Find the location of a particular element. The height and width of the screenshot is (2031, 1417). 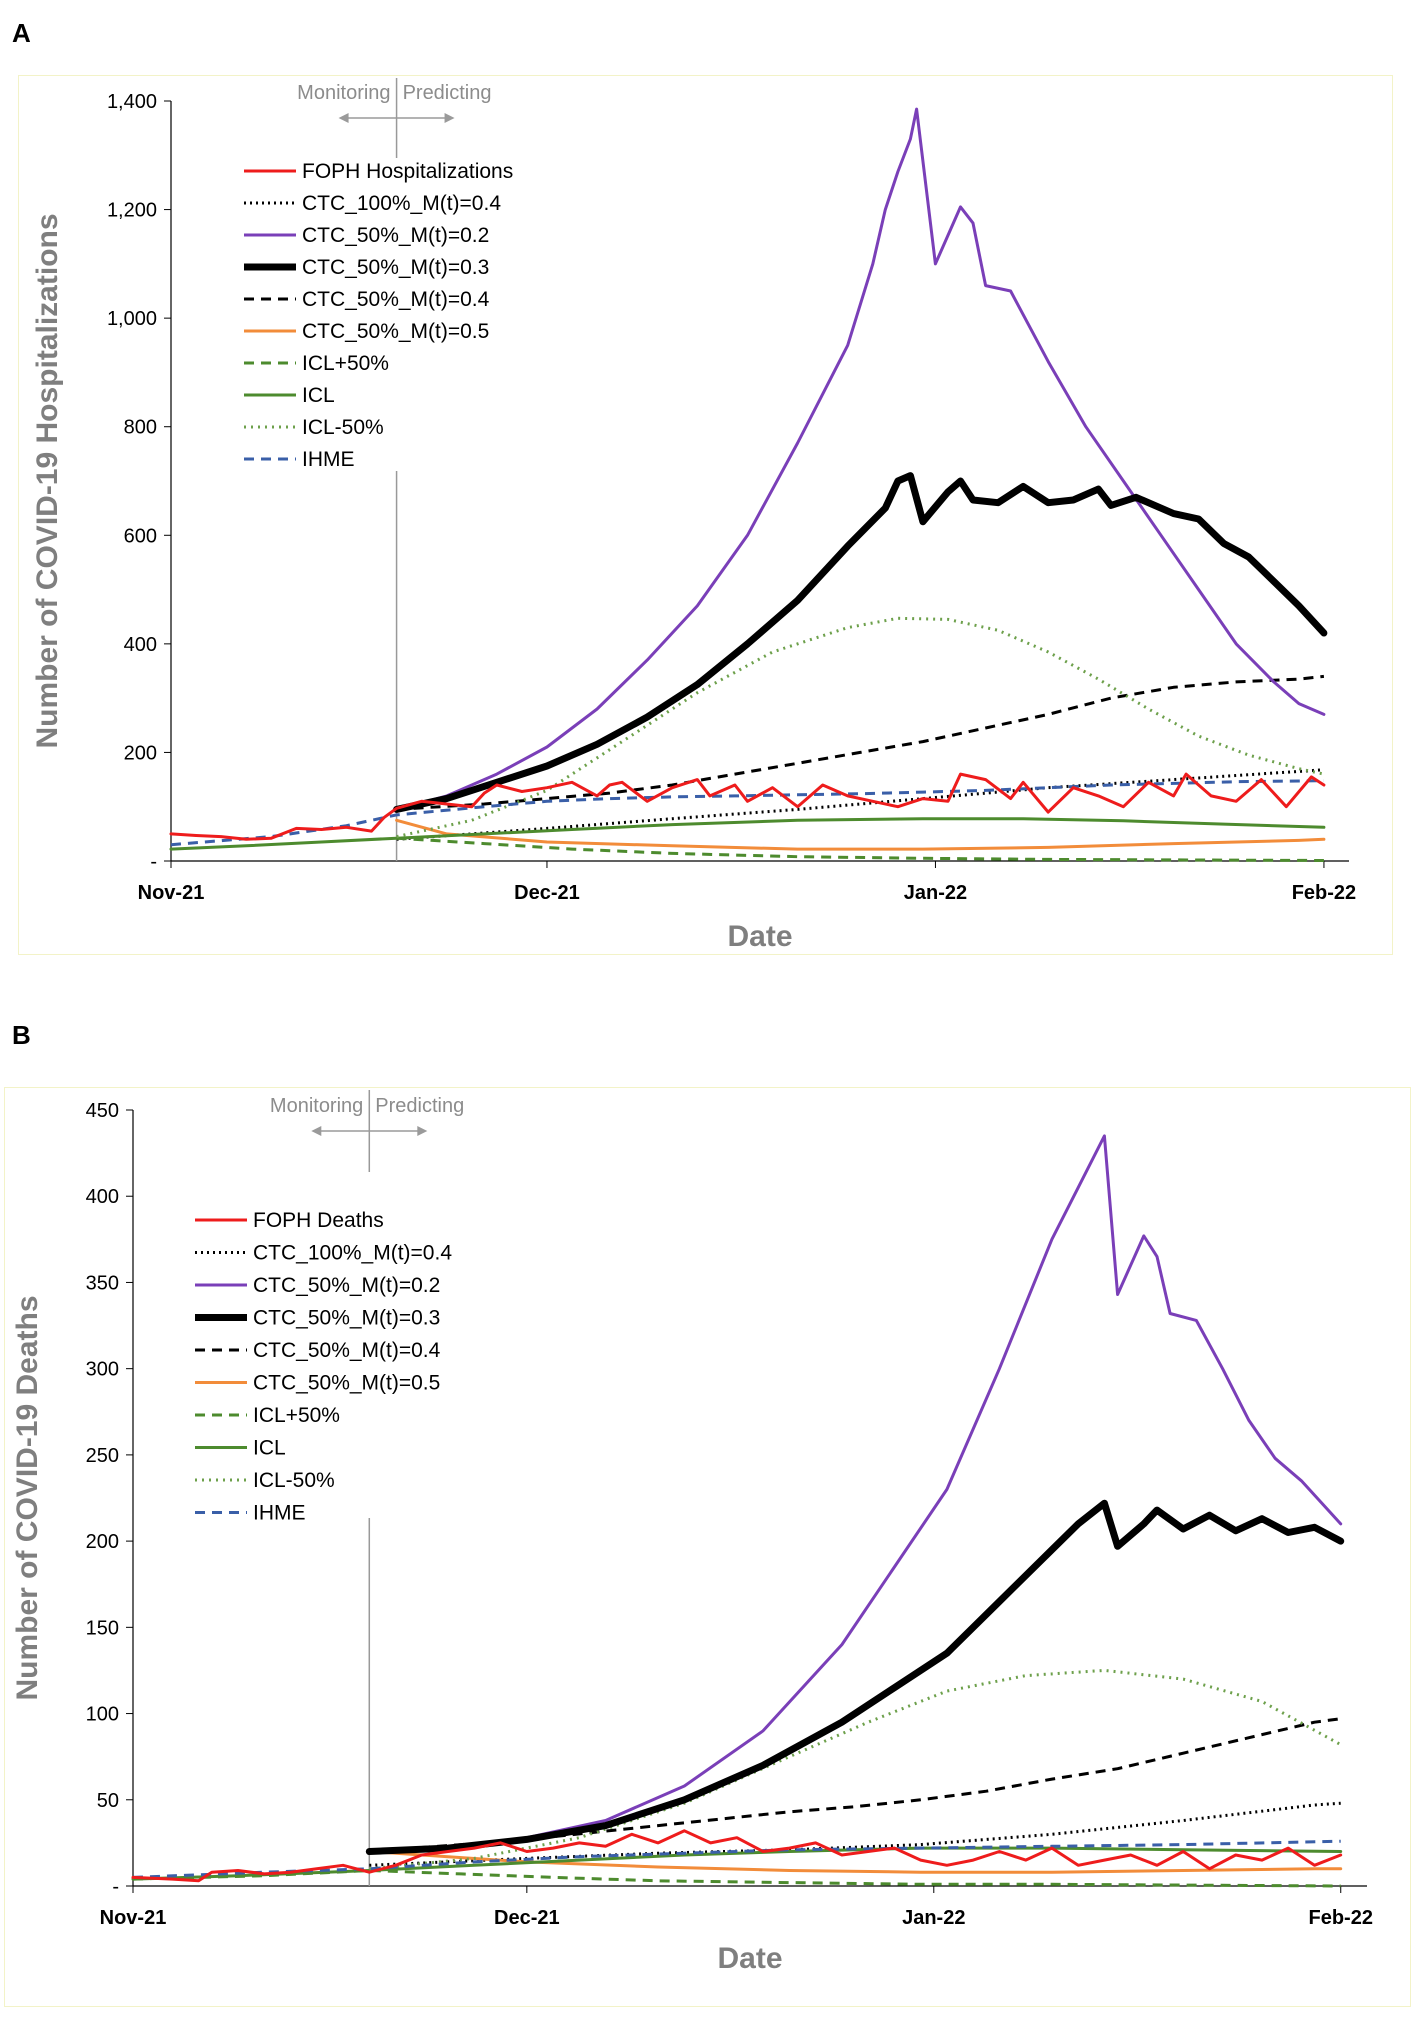

panel-b-y-tick-label: 200 is located at coordinates (102, 1542).